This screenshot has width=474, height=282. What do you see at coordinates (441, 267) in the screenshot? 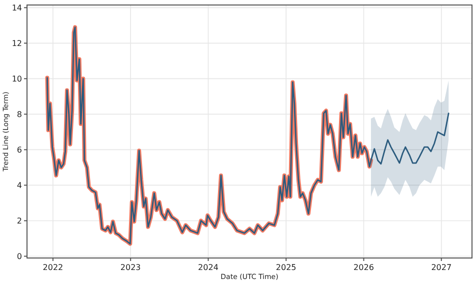
I see `x-tick-label: 2027` at bounding box center [441, 267].